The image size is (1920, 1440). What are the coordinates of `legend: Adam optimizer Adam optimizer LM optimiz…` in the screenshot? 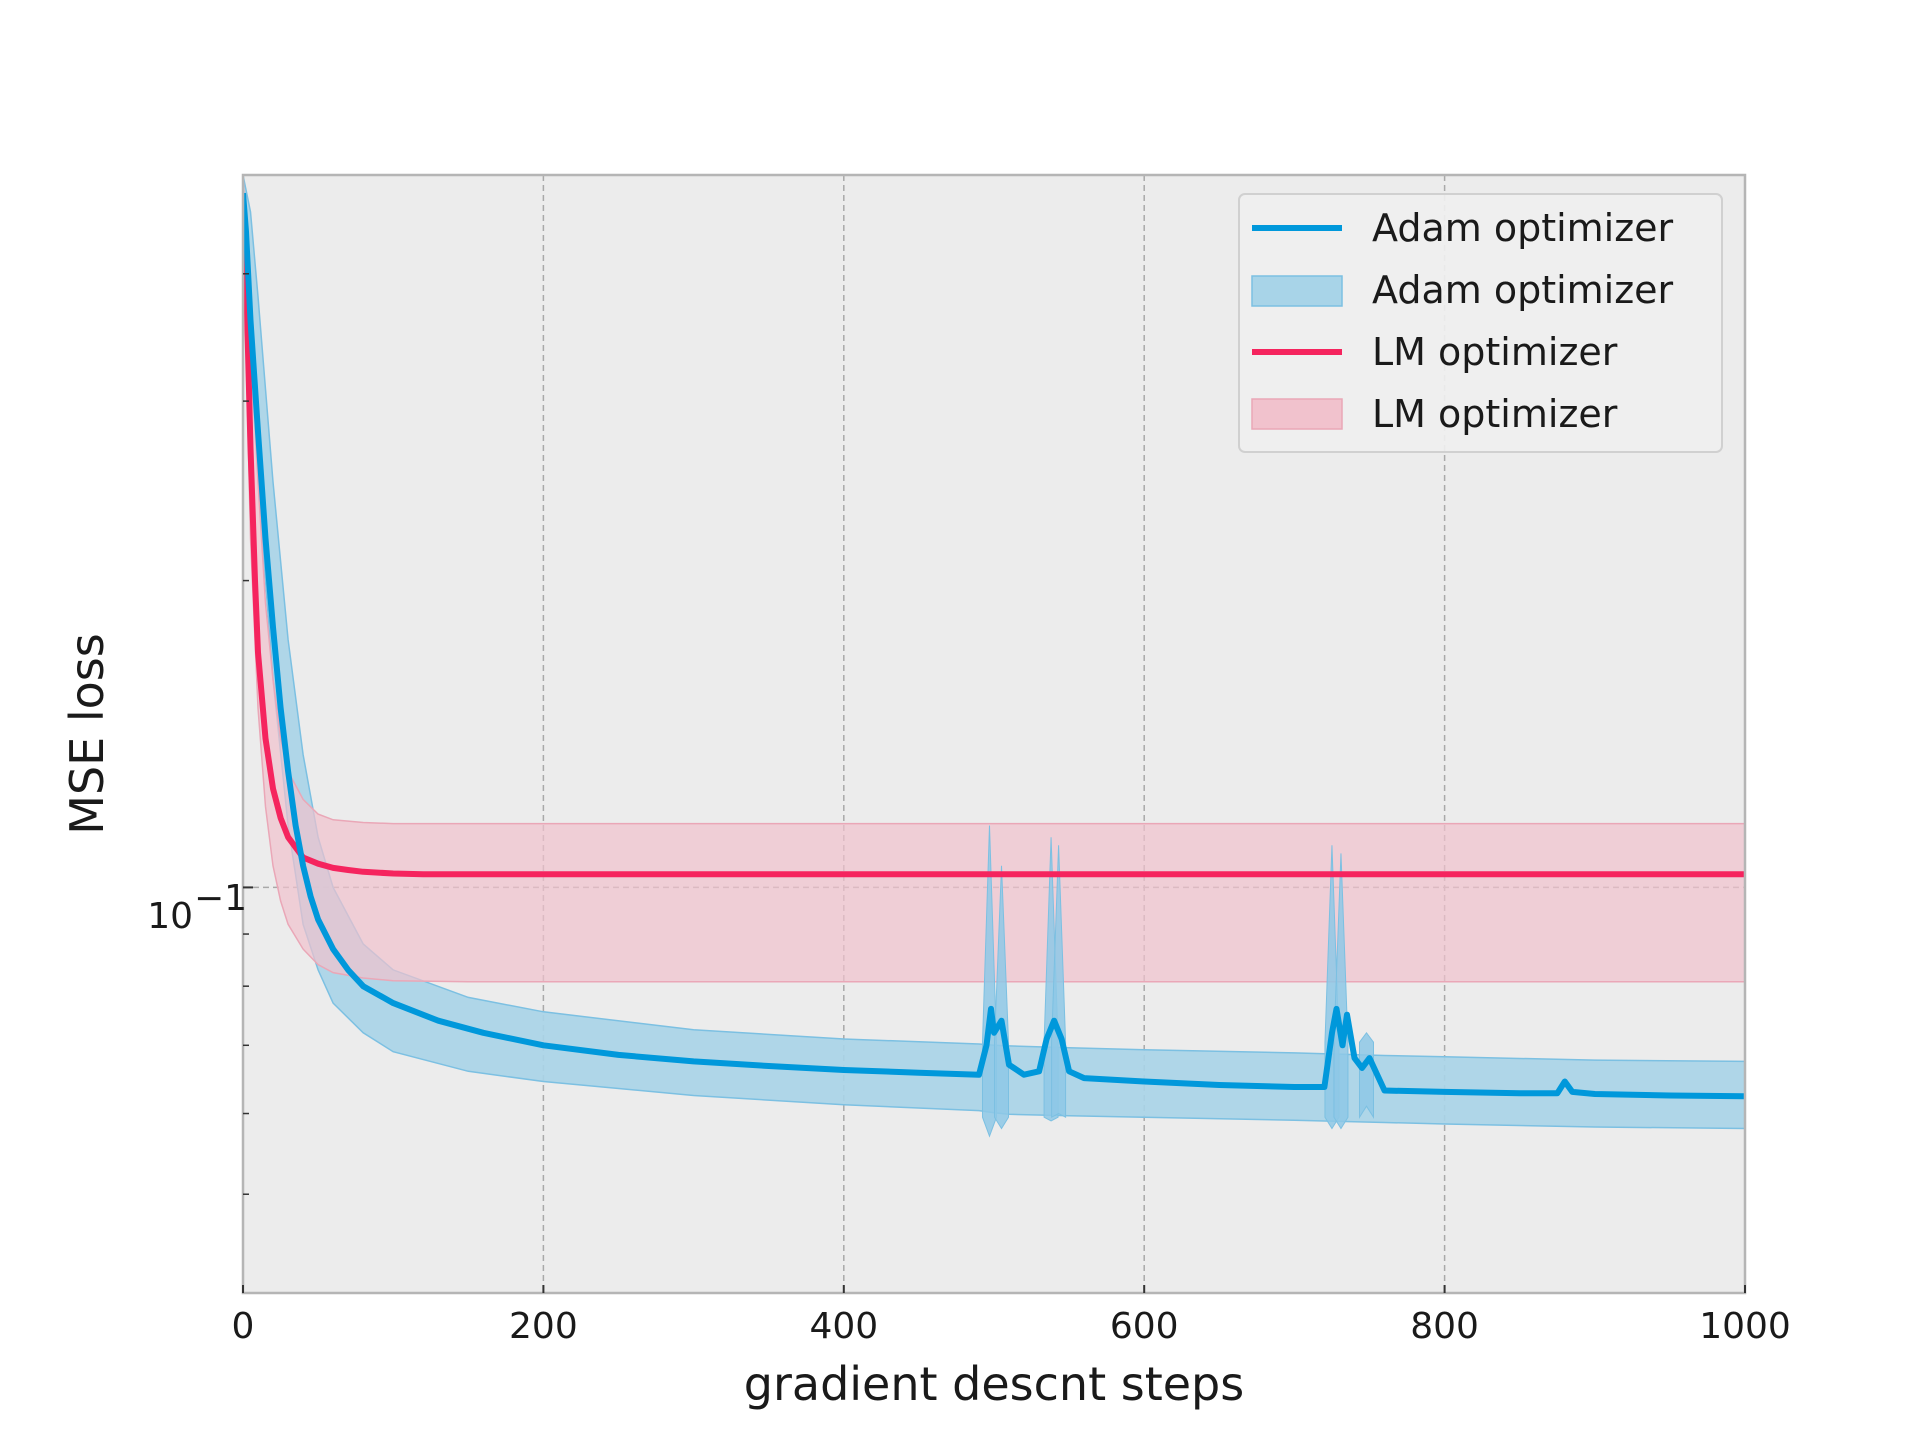 It's located at (1480, 323).